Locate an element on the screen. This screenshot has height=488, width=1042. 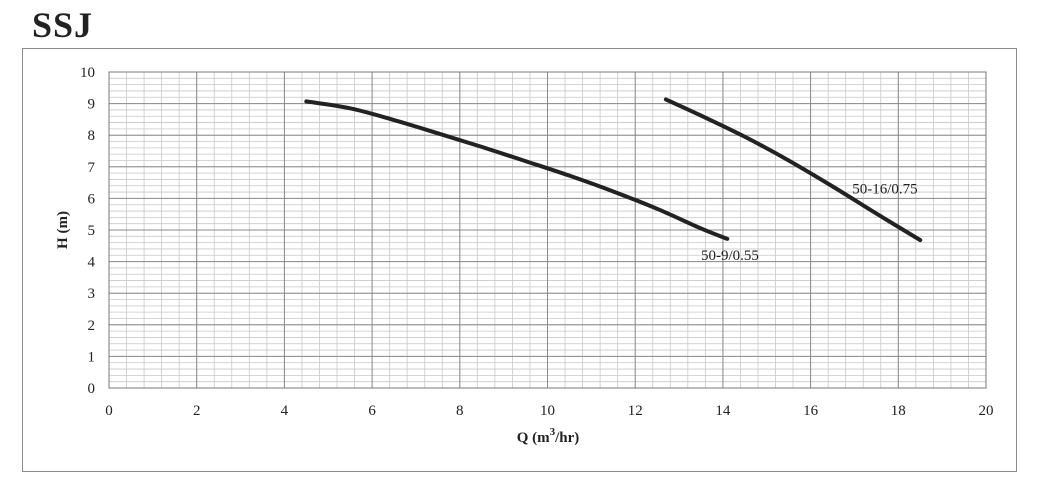
x-tick-label: 12 is located at coordinates (635, 411).